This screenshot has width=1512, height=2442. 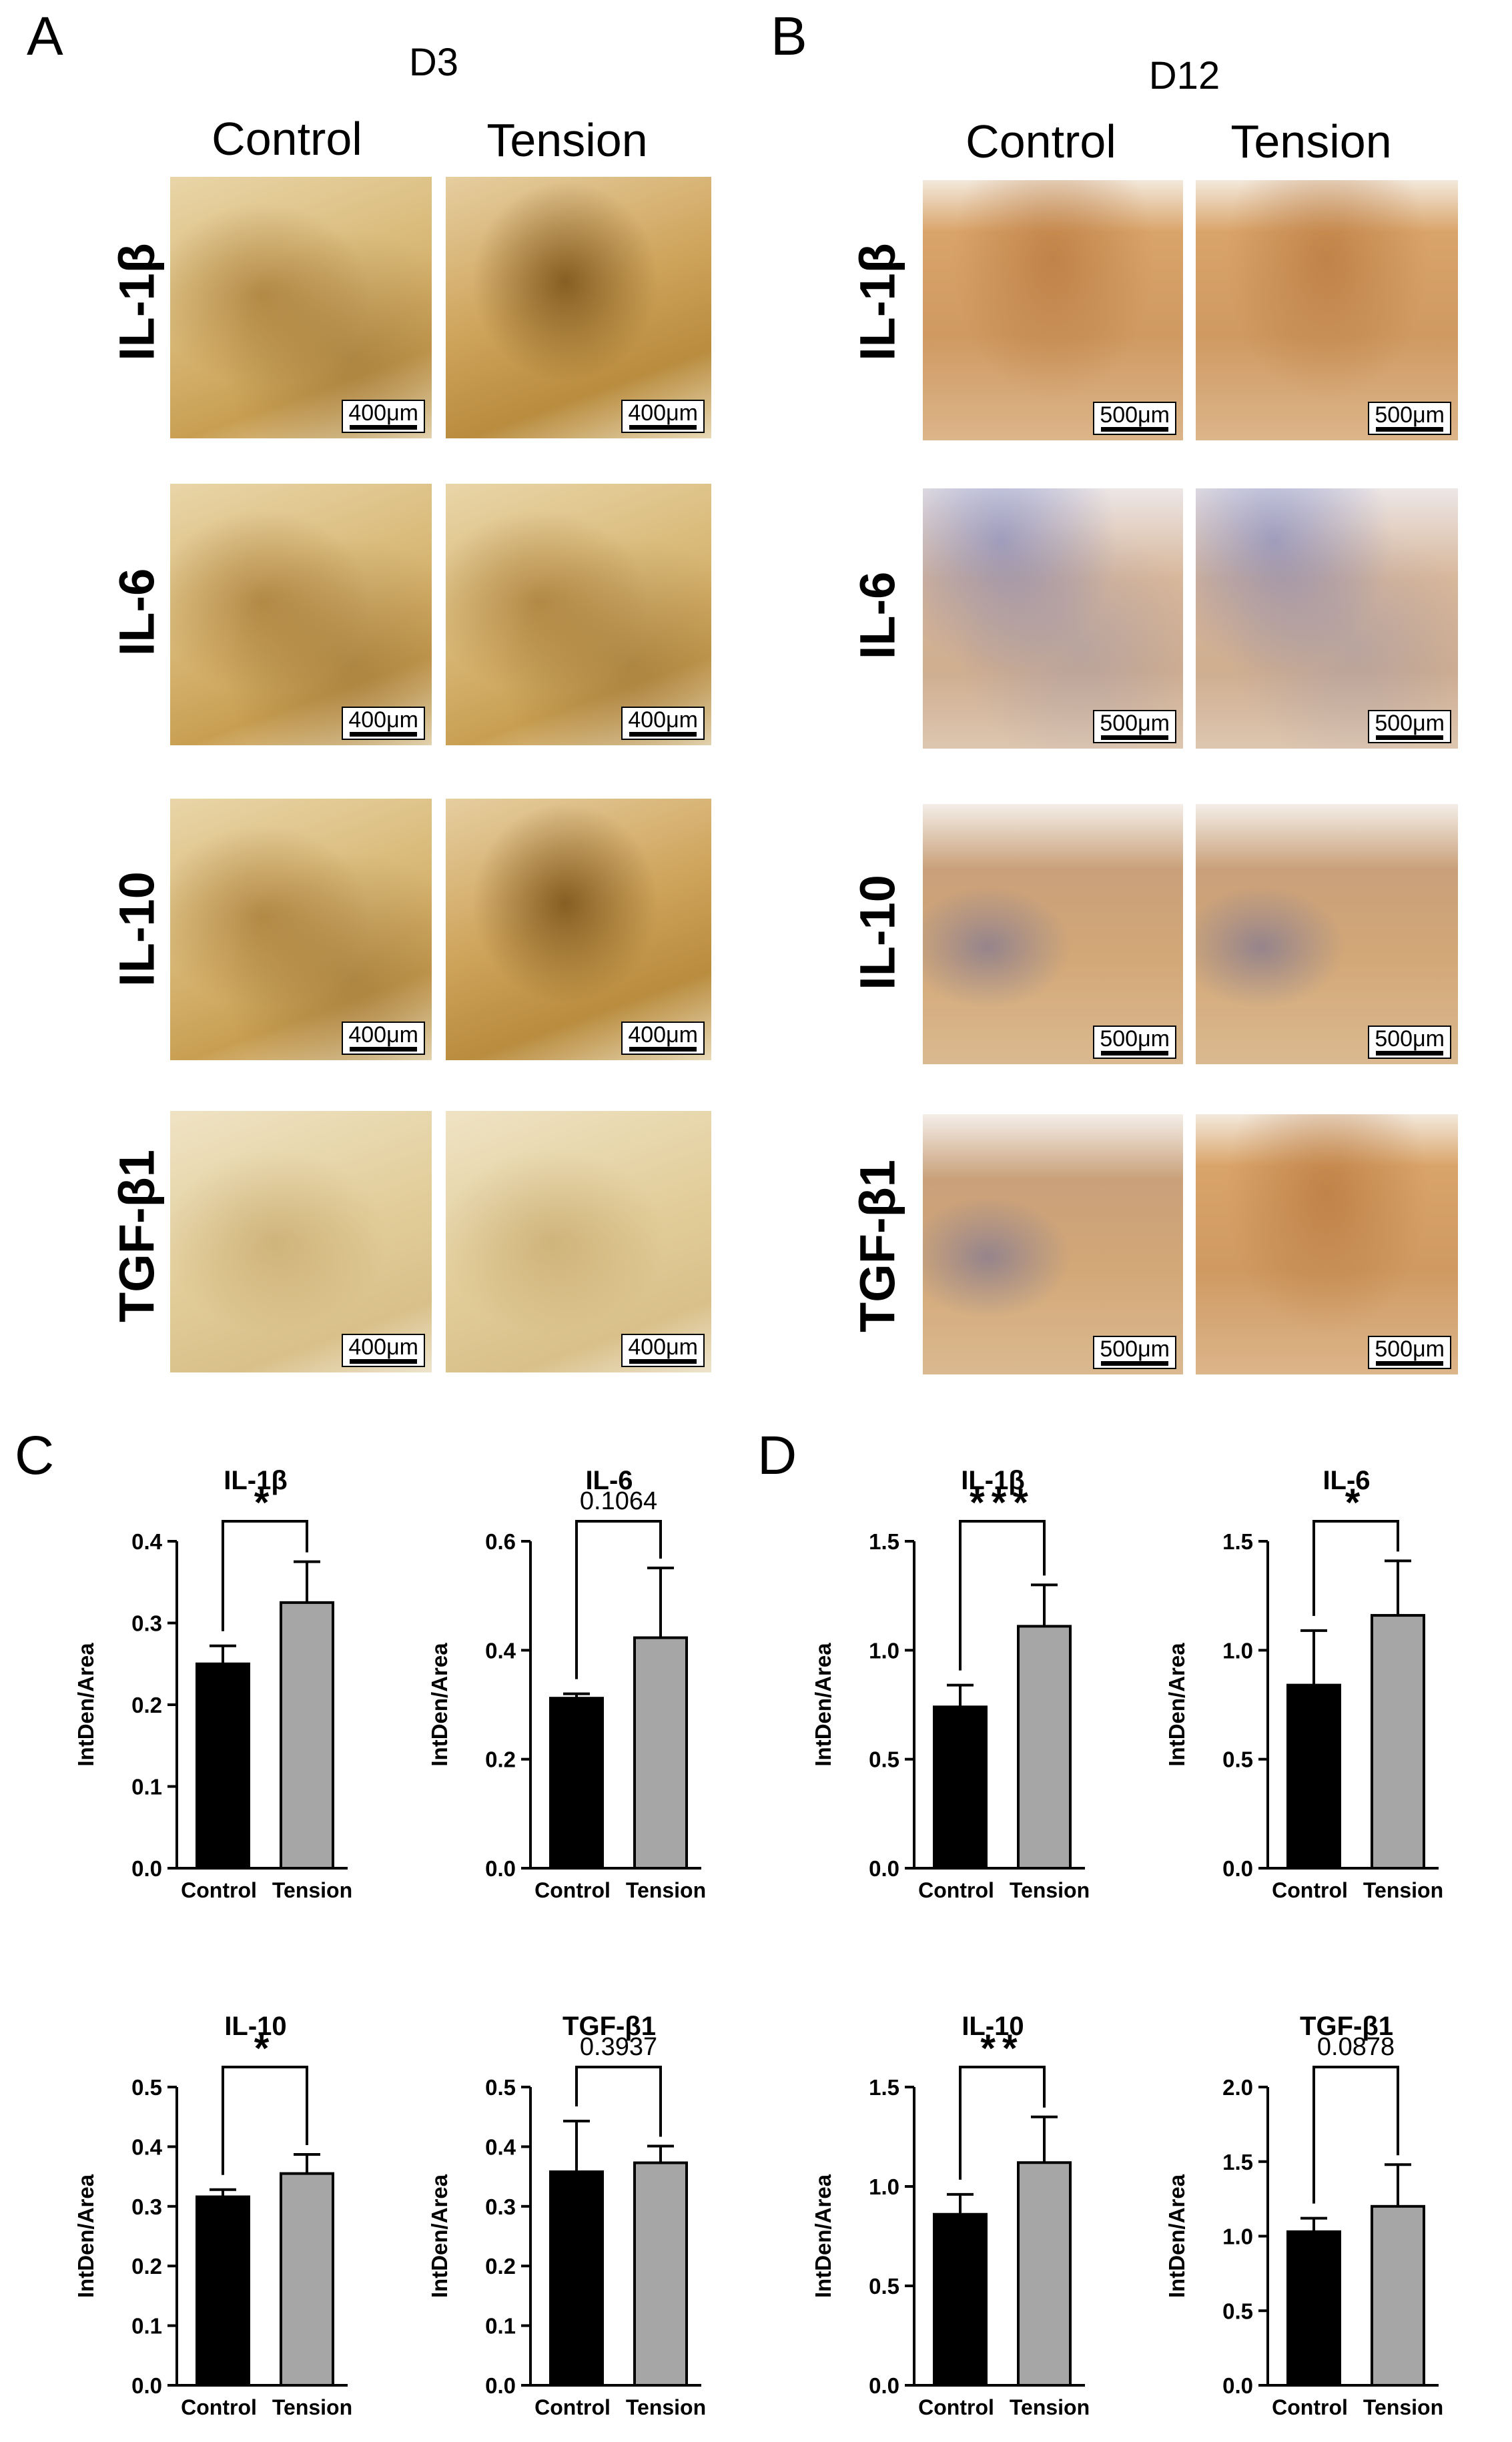 What do you see at coordinates (777, 1456) in the screenshot?
I see `panel-letter-d: D` at bounding box center [777, 1456].